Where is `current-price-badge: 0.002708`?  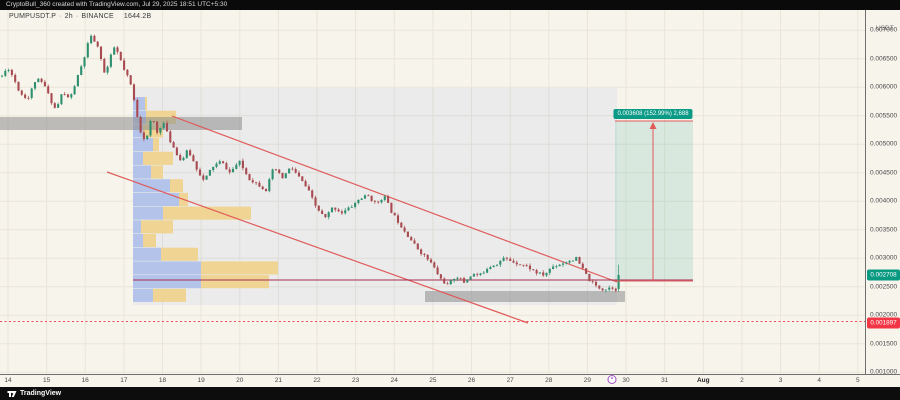
current-price-badge: 0.002708 is located at coordinates (883, 275).